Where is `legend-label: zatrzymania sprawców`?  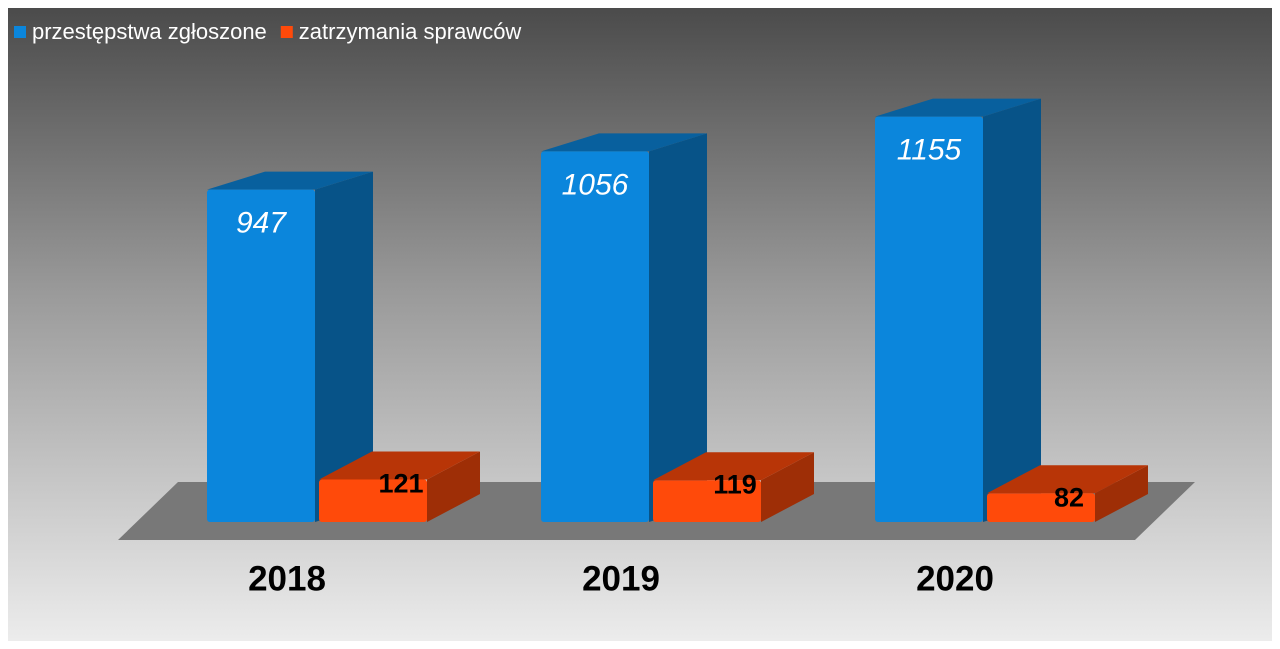
legend-label: zatrzymania sprawców is located at coordinates (410, 31).